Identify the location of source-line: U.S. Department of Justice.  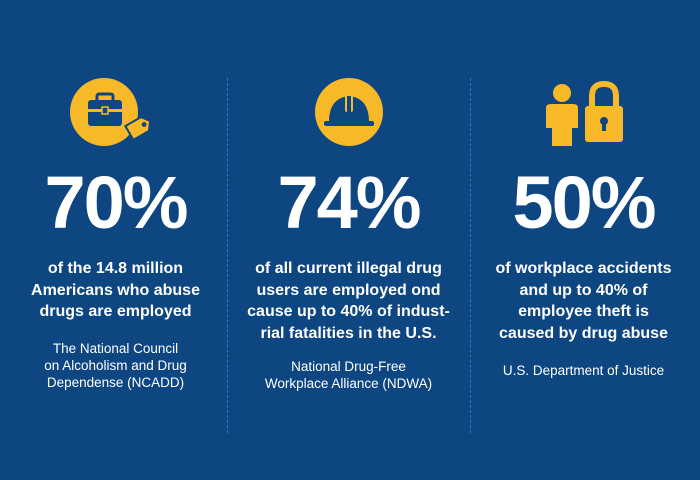
(583, 370).